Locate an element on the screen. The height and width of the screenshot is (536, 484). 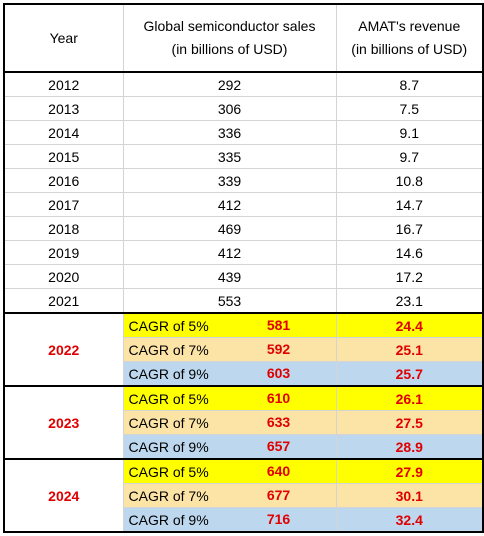
revenue-cell: 23.1 is located at coordinates (409, 301).